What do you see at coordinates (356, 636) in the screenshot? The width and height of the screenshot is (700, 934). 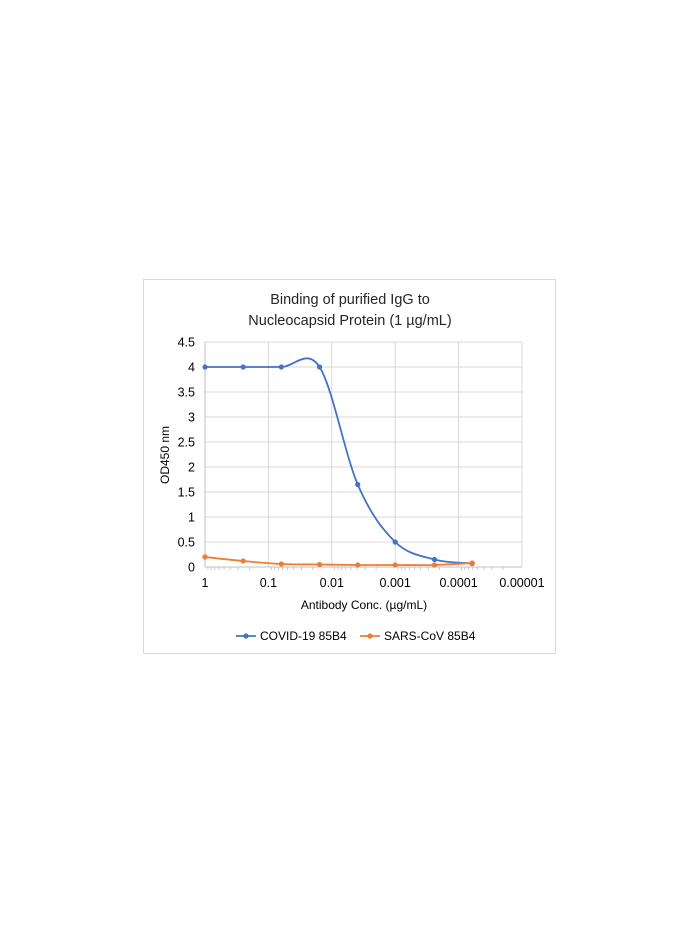 I see `legend: COVID-19 85B4 SARS-CoV 85B4` at bounding box center [356, 636].